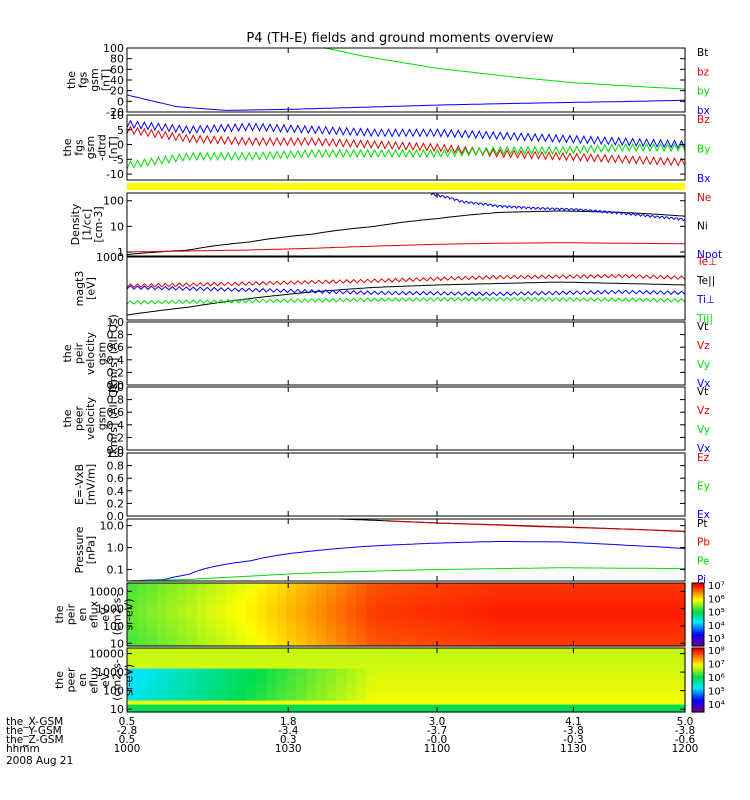 The width and height of the screenshot is (750, 800). Describe the element at coordinates (573, 740) in the screenshot. I see `x-axis-tick-label: -0.3` at that location.